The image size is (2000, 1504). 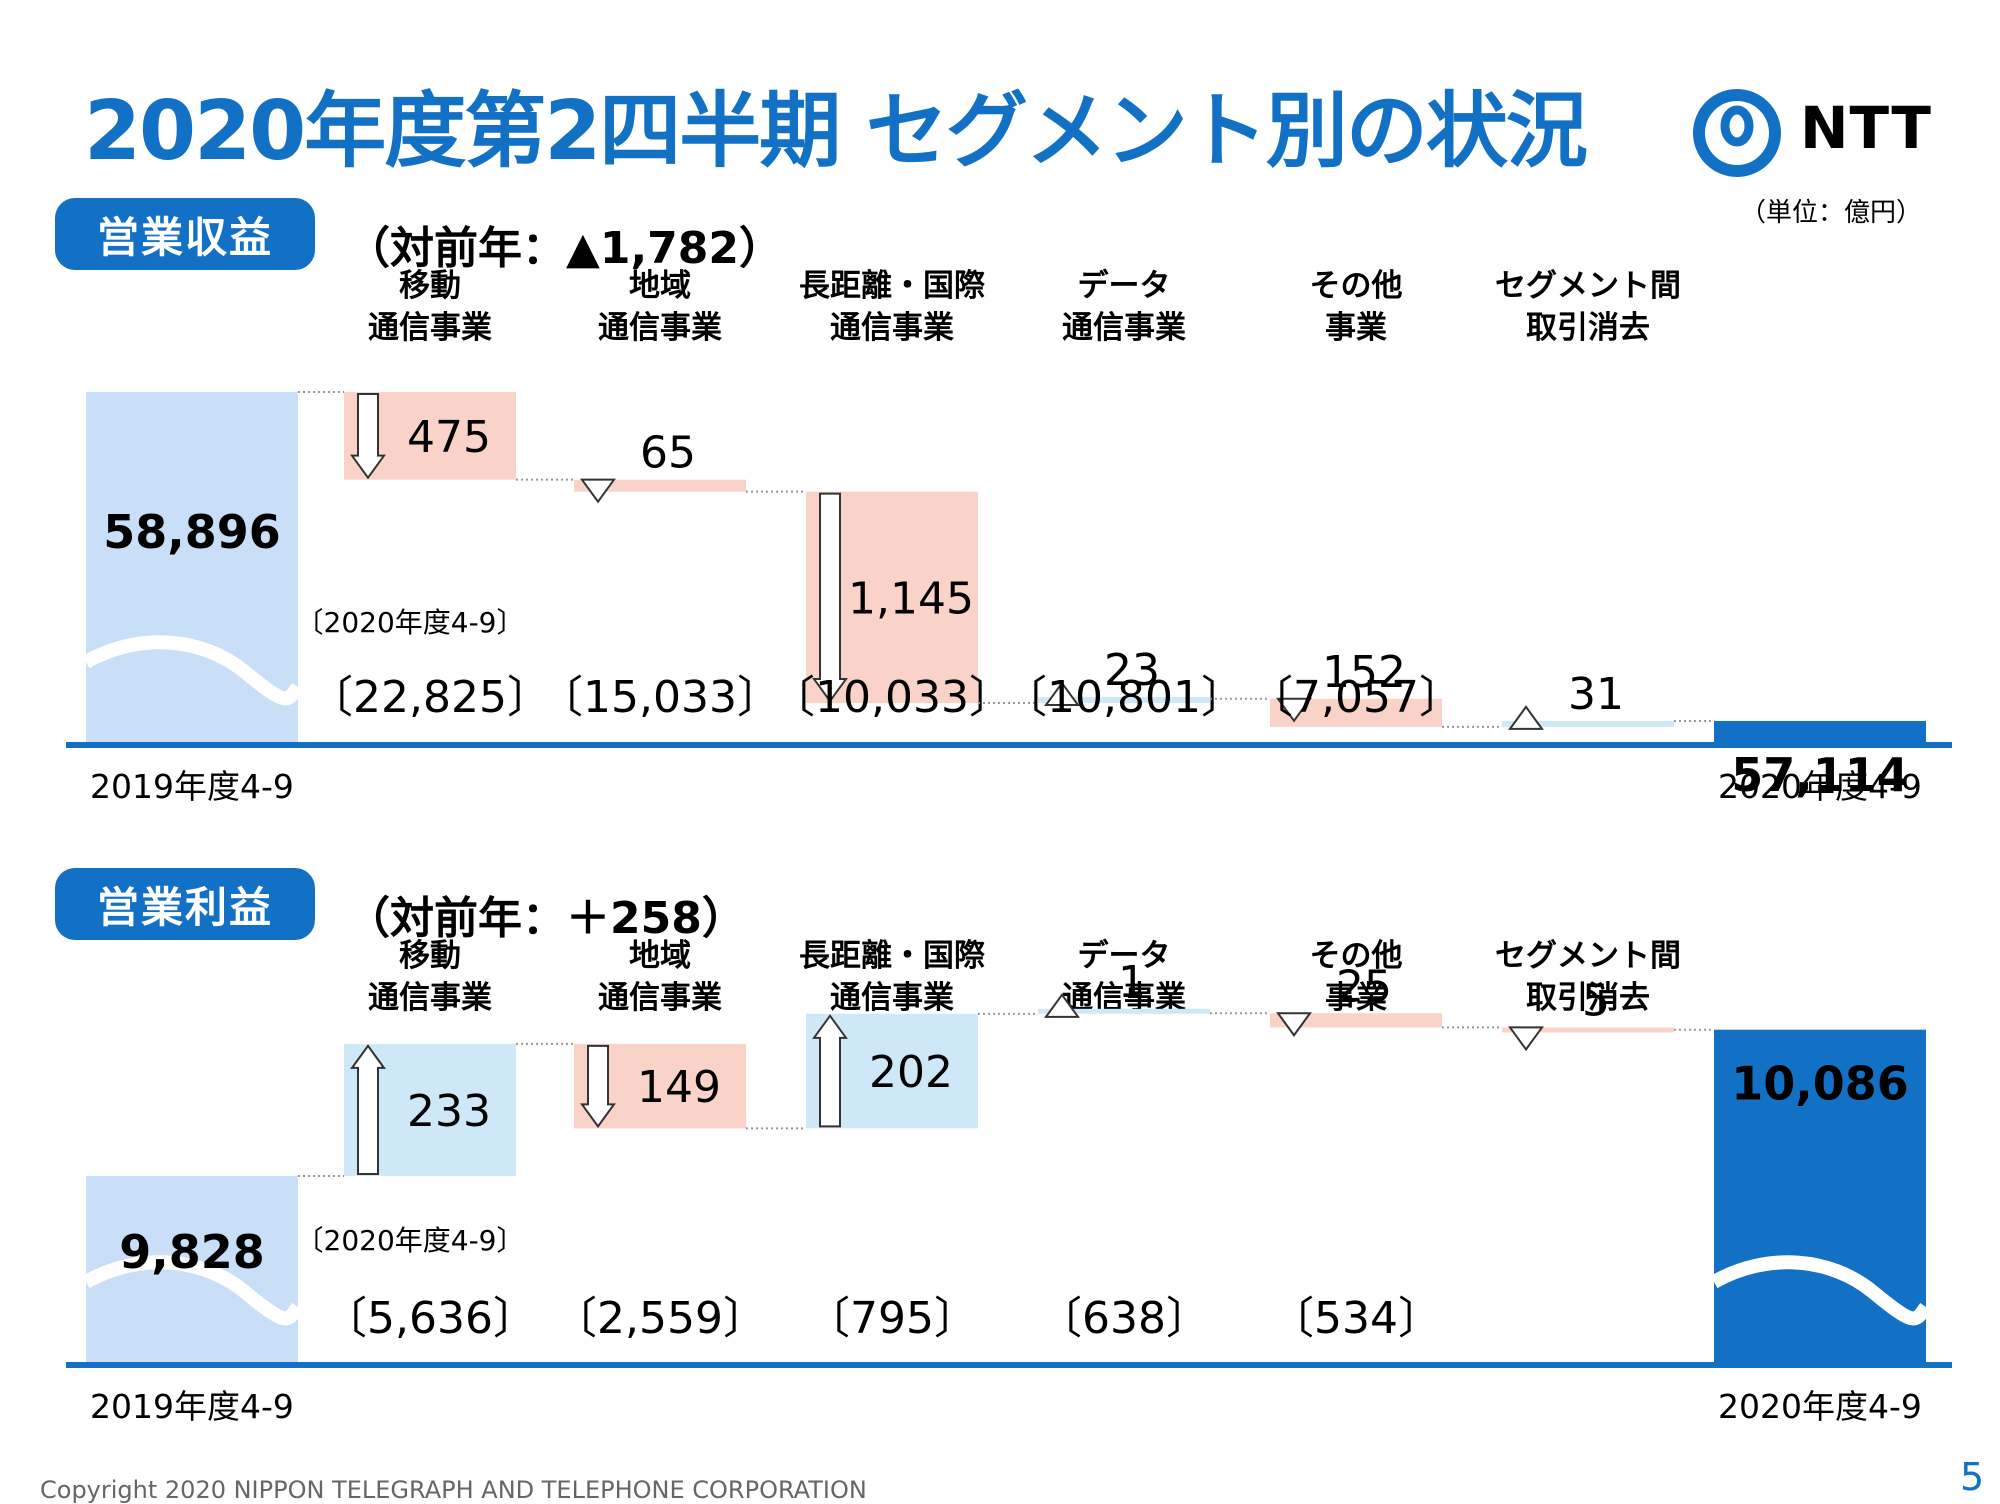 What do you see at coordinates (185, 904) in the screenshot?
I see `section-badge: 営業利益` at bounding box center [185, 904].